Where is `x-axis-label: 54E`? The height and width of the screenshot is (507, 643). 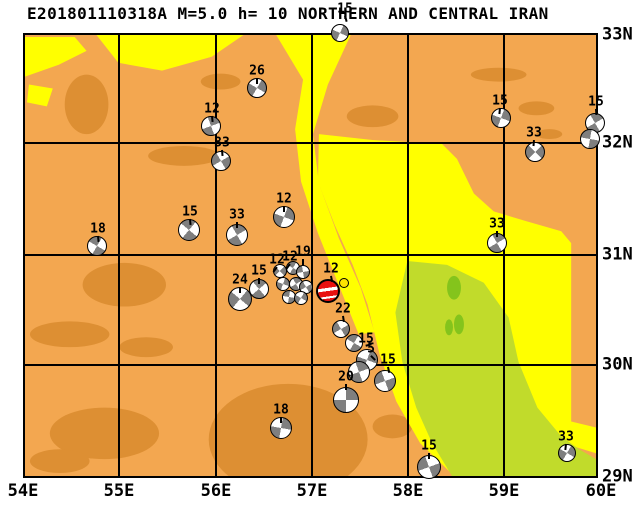 x-axis-label: 54E is located at coordinates (23, 491).